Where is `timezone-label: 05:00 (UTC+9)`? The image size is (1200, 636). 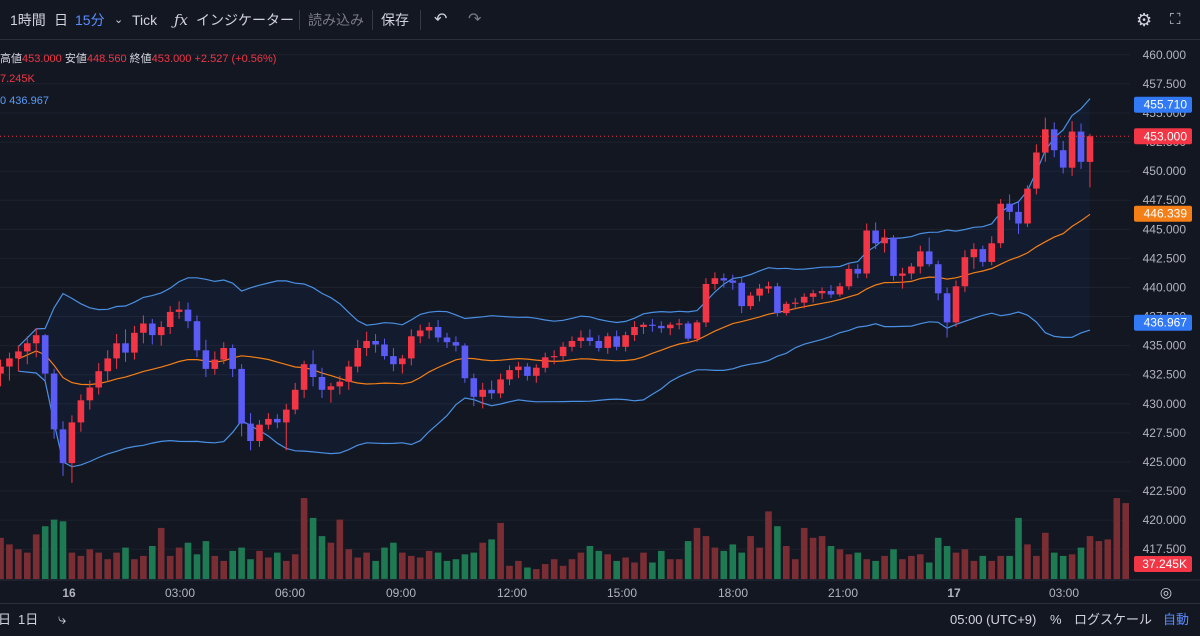
timezone-label: 05:00 (UTC+9) is located at coordinates (993, 619).